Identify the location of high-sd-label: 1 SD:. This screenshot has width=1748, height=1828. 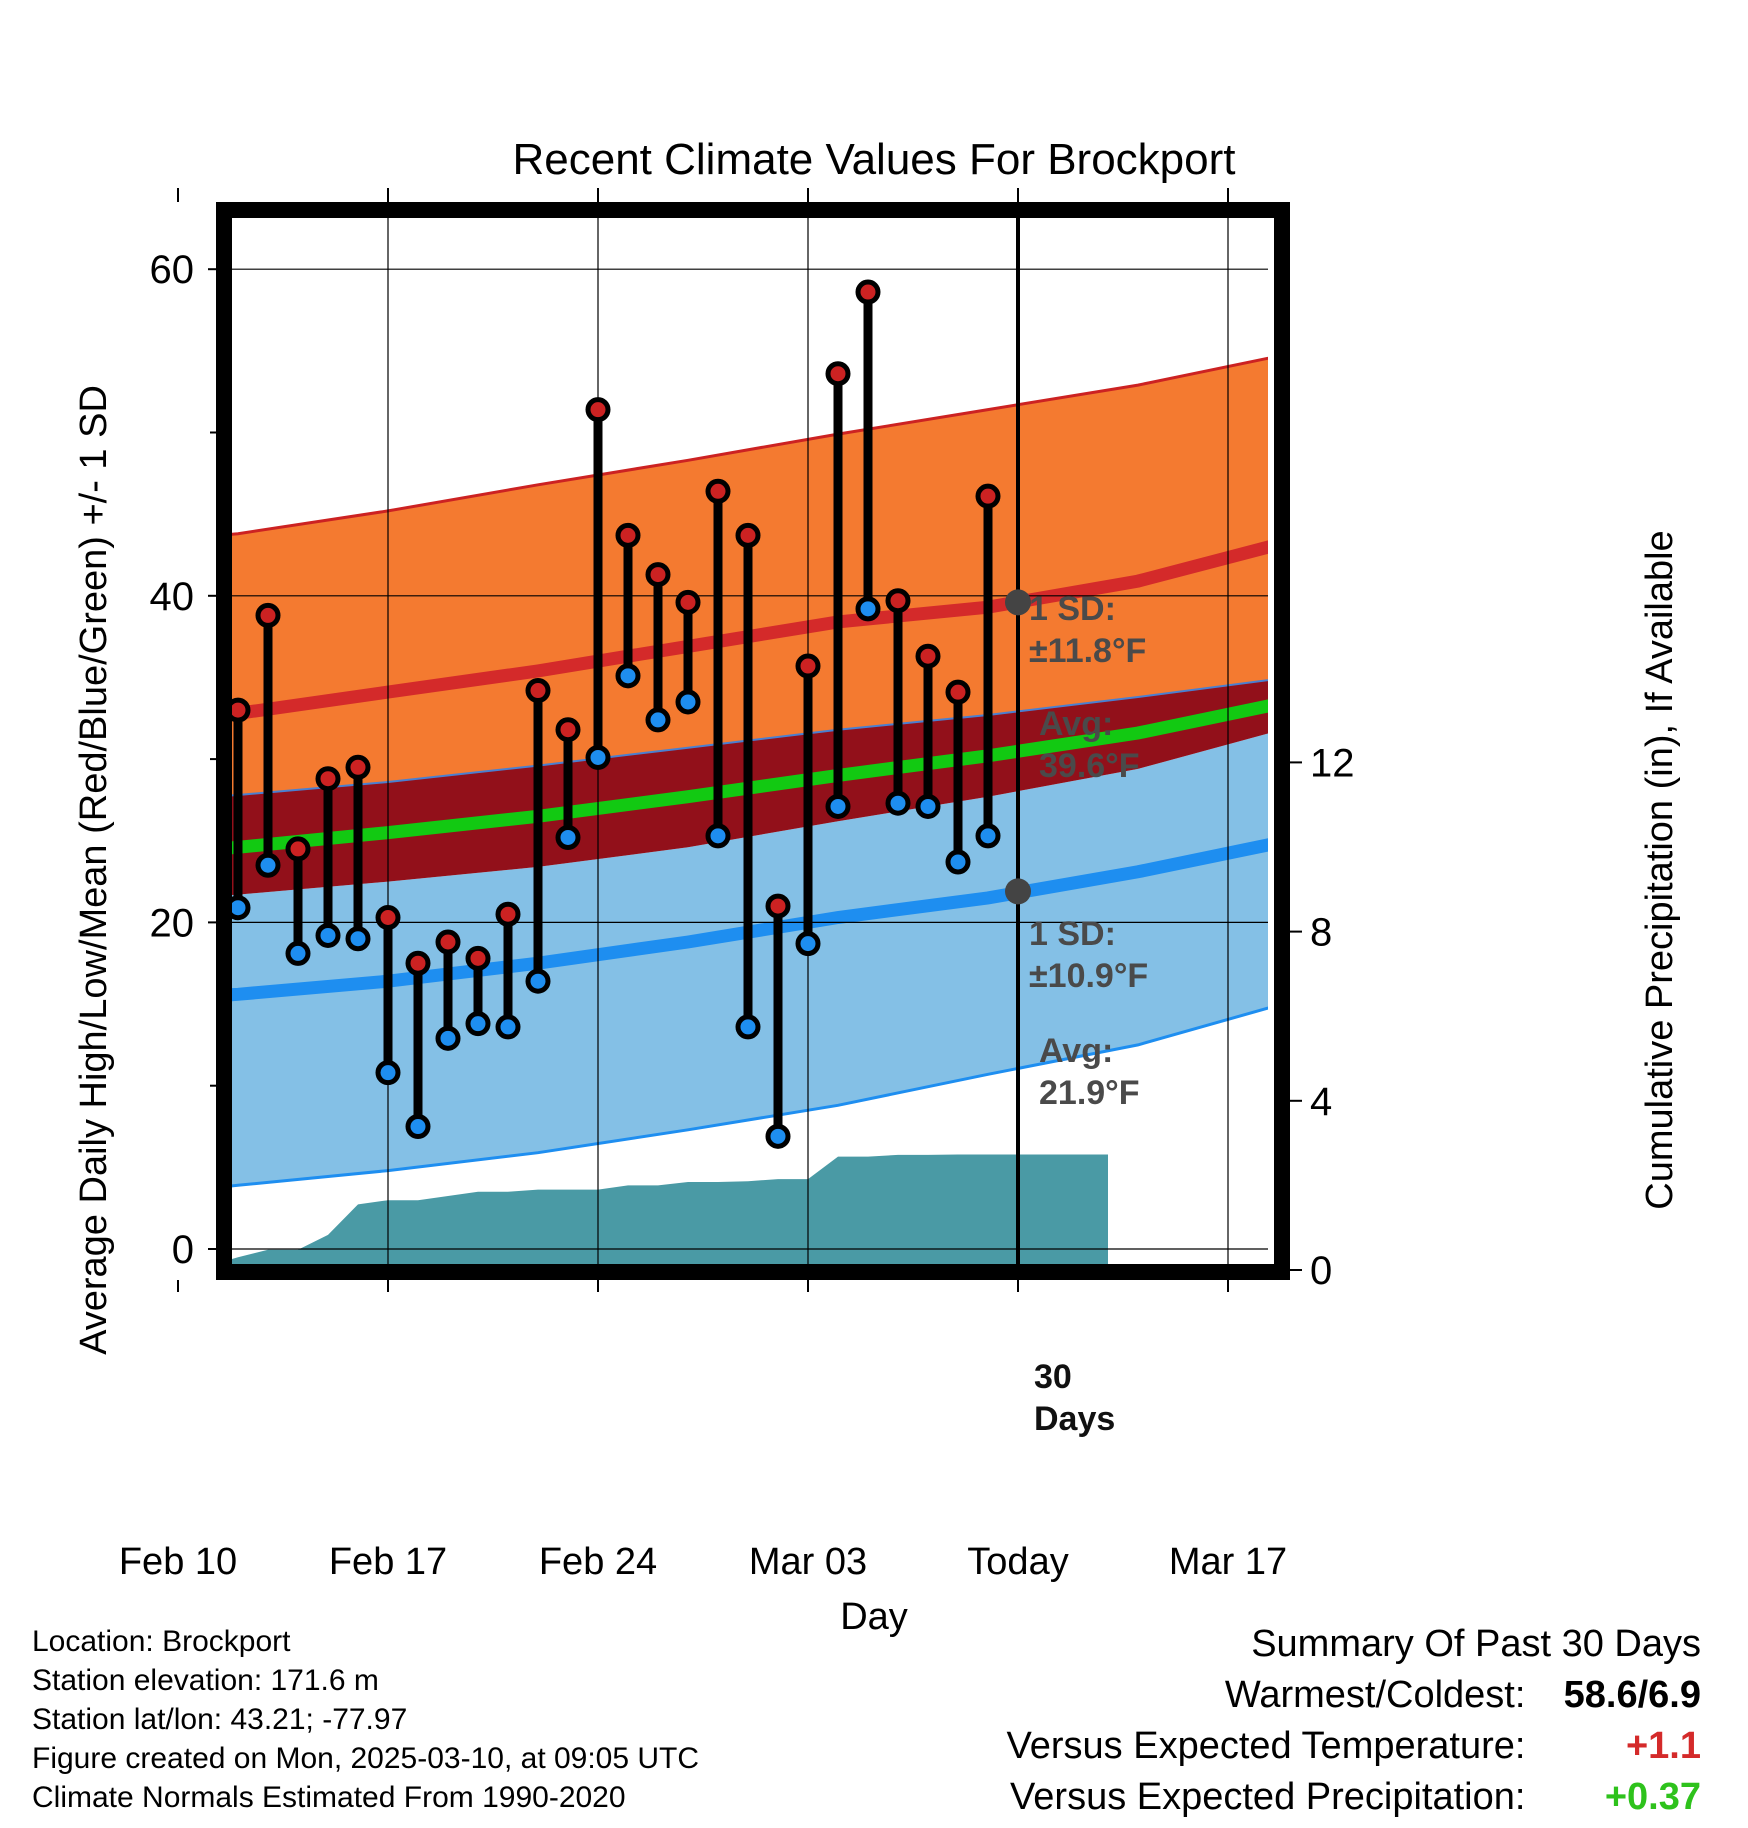
(1072, 609).